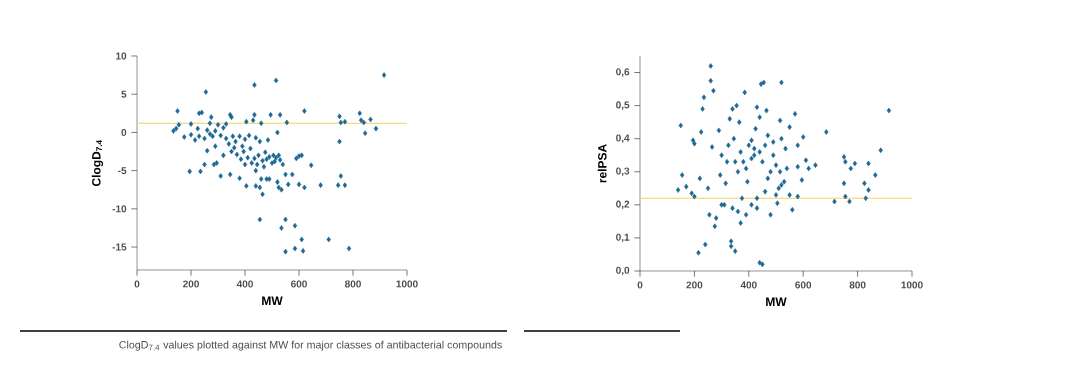 The width and height of the screenshot is (1080, 374). What do you see at coordinates (119, 247) in the screenshot?
I see `y-tick-label: -15` at bounding box center [119, 247].